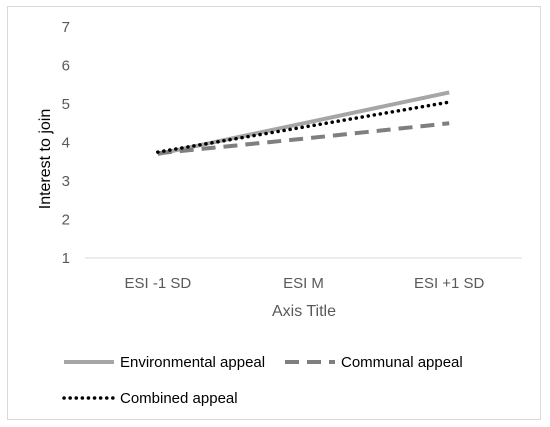  What do you see at coordinates (304, 311) in the screenshot?
I see `x-axis-label: Axis Title` at bounding box center [304, 311].